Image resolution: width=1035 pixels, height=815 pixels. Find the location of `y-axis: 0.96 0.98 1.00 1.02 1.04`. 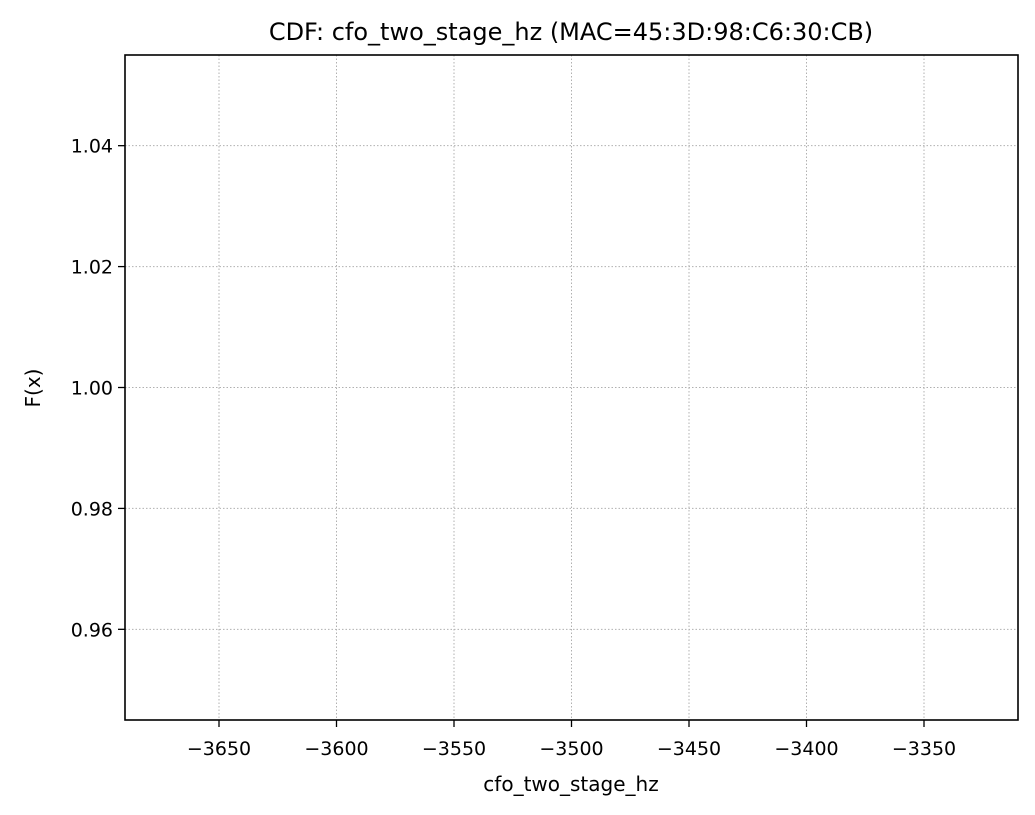

y-axis: 0.96 0.98 1.00 1.02 1.04 is located at coordinates (98, 388).